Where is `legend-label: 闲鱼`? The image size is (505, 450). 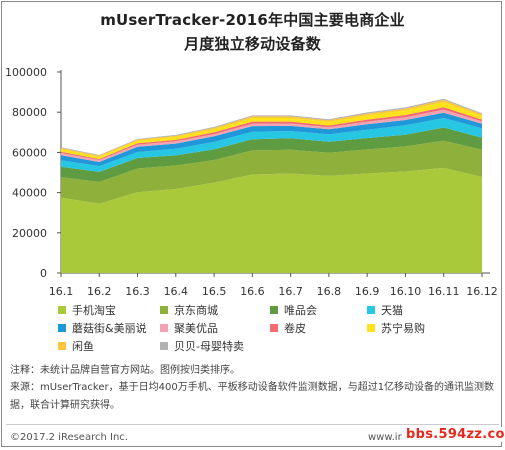 legend-label: 闲鱼 is located at coordinates (83, 346).